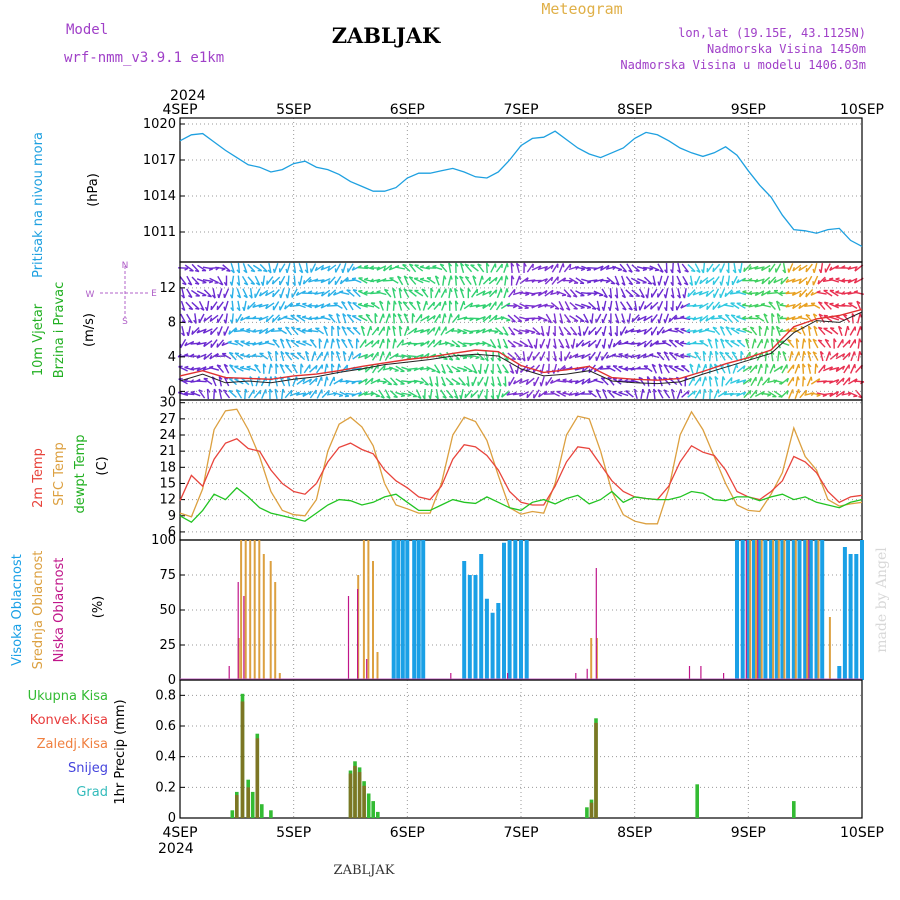 The width and height of the screenshot is (900, 900). I want to click on precip-total-bar, so click(794, 809).